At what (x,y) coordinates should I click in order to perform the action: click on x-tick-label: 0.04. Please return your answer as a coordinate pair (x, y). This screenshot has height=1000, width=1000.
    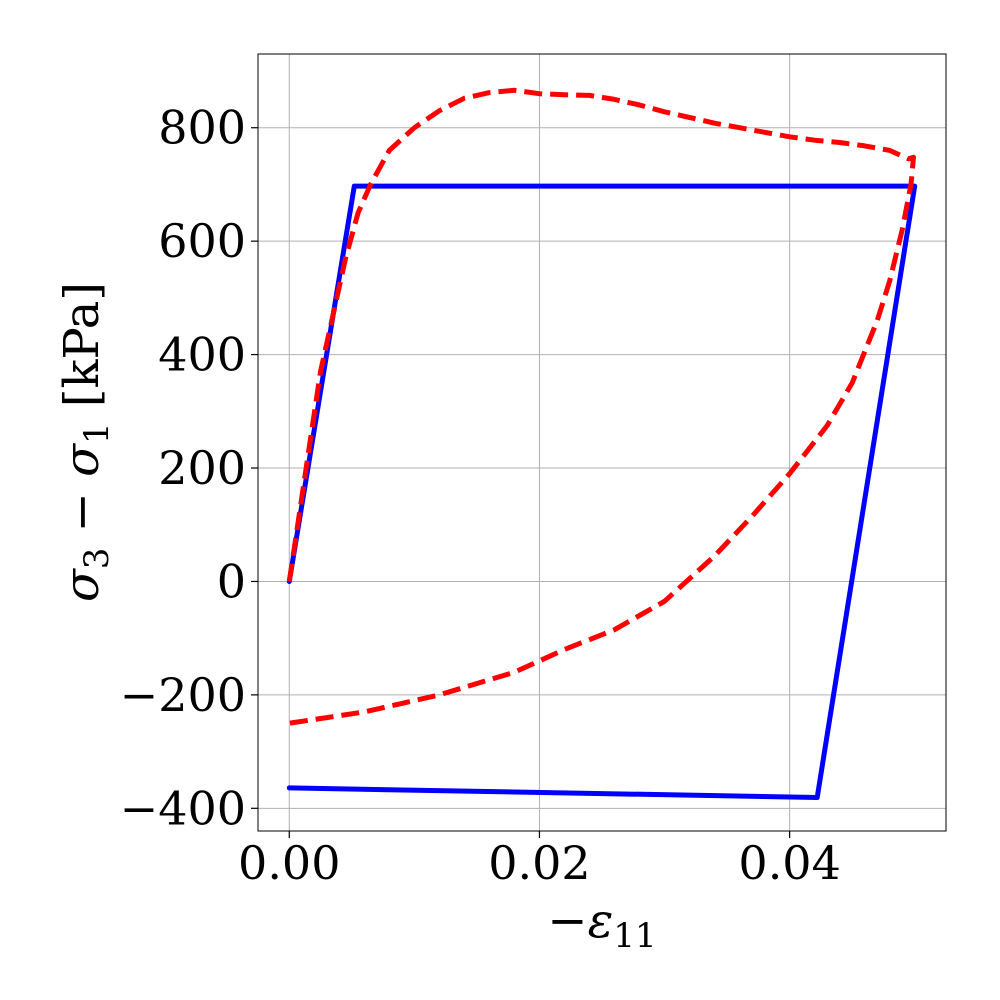
    Looking at the image, I should click on (789, 863).